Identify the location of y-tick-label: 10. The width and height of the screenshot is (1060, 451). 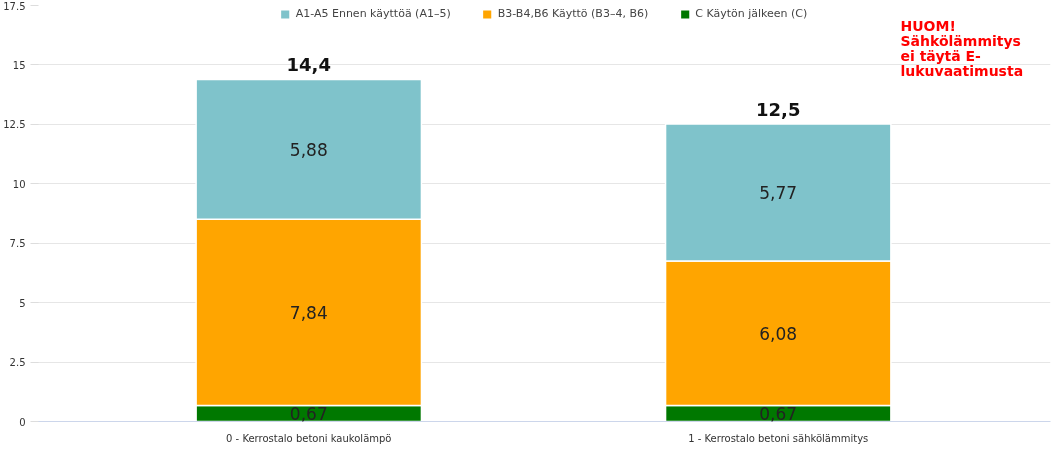
(19, 184).